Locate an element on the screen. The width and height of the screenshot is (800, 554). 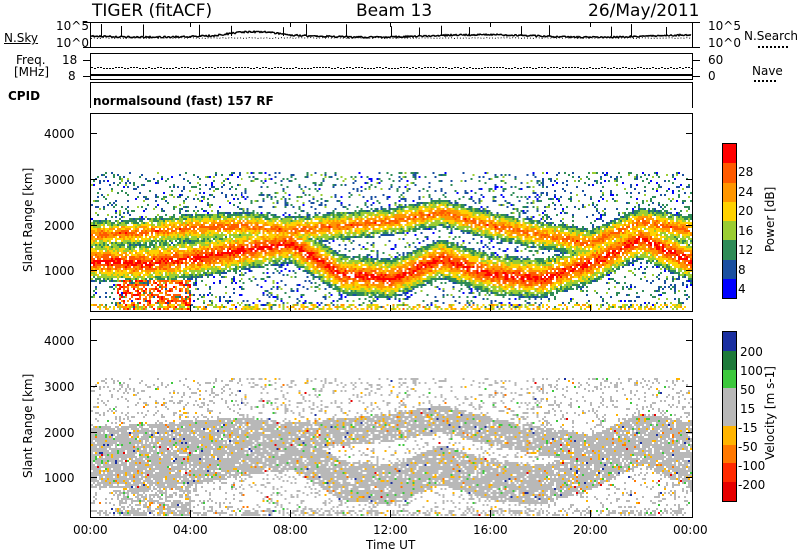
power-ytick-4000: 4000 is located at coordinates (59, 134).